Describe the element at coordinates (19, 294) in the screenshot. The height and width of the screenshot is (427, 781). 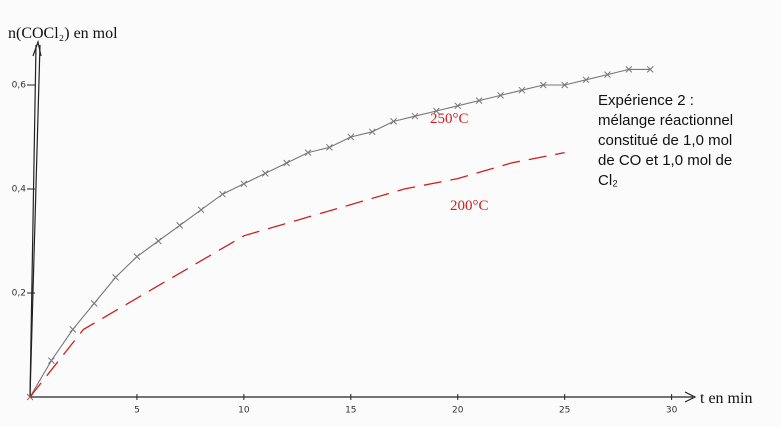
I see `y-tick-label: 0,2` at that location.